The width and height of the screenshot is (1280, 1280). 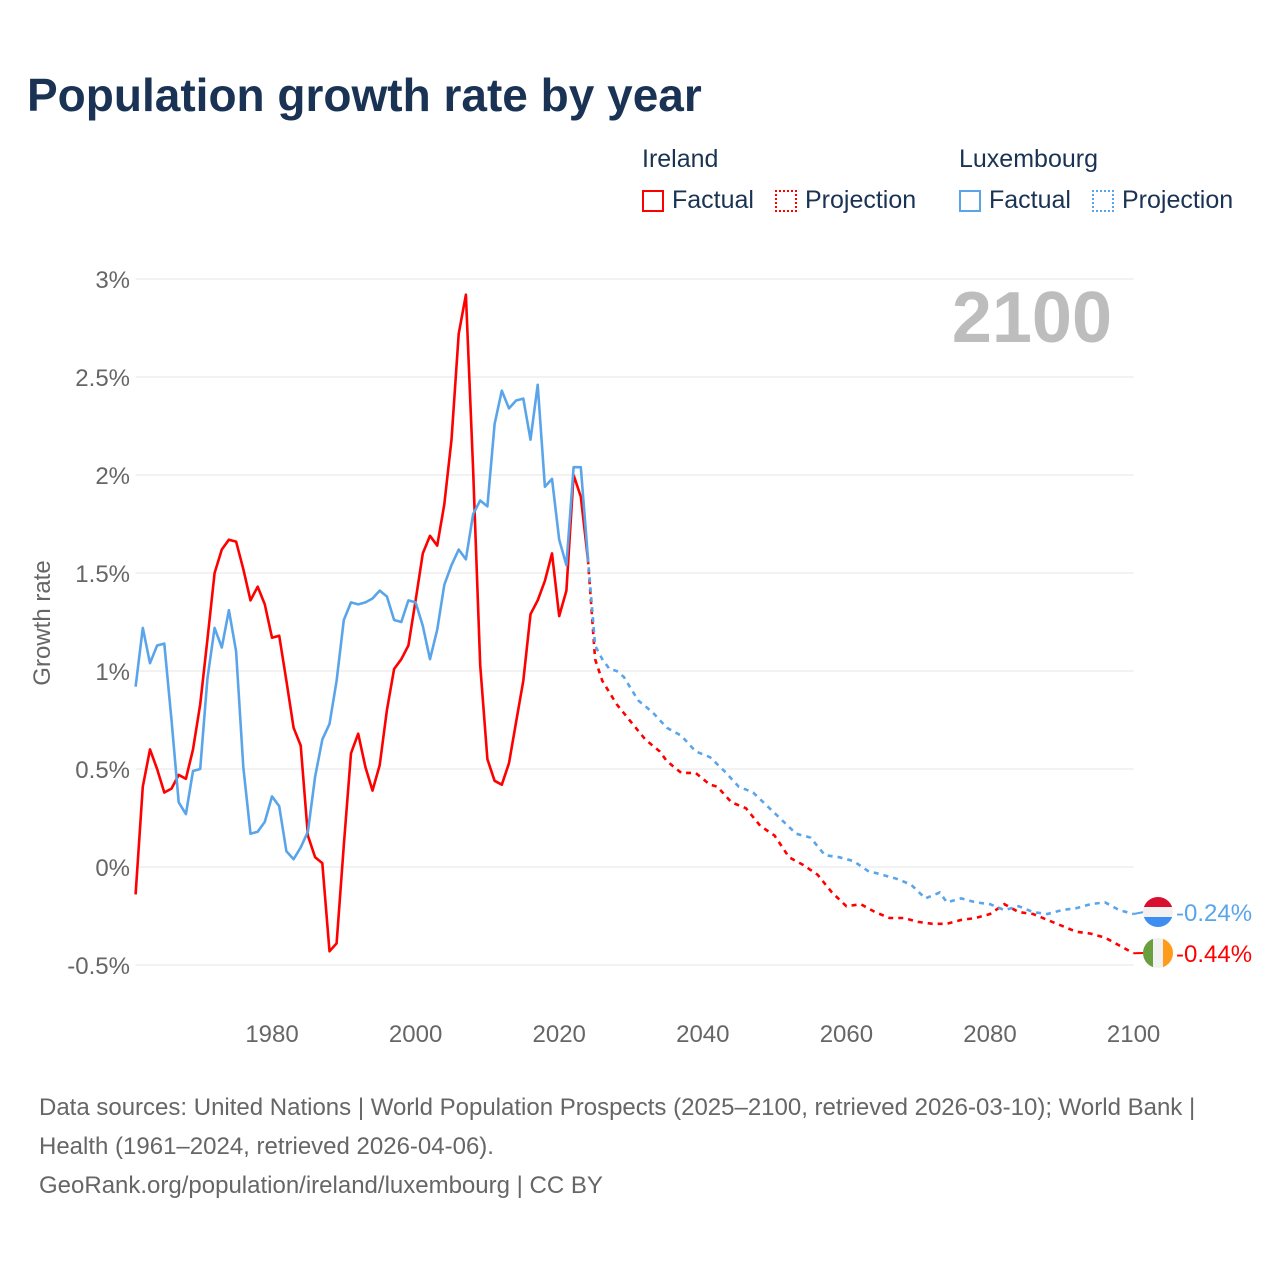 I want to click on y-tick-label: 0%, so click(x=112, y=868).